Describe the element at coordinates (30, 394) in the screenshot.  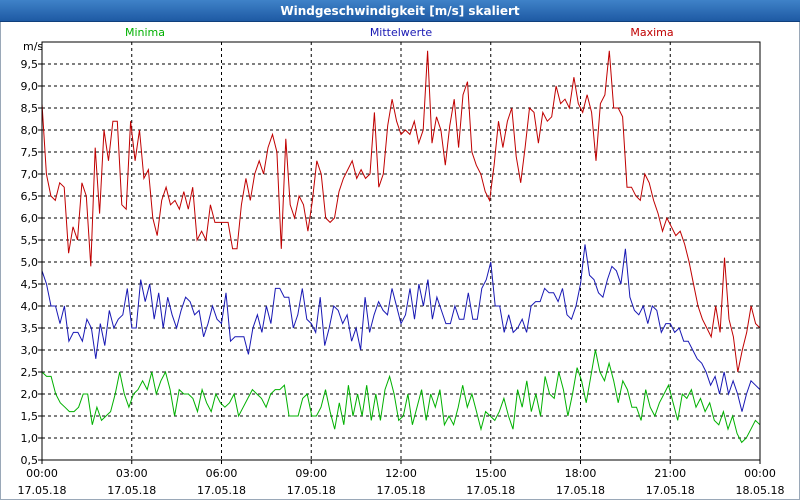
I see `y-tick-label: 2,0` at that location.